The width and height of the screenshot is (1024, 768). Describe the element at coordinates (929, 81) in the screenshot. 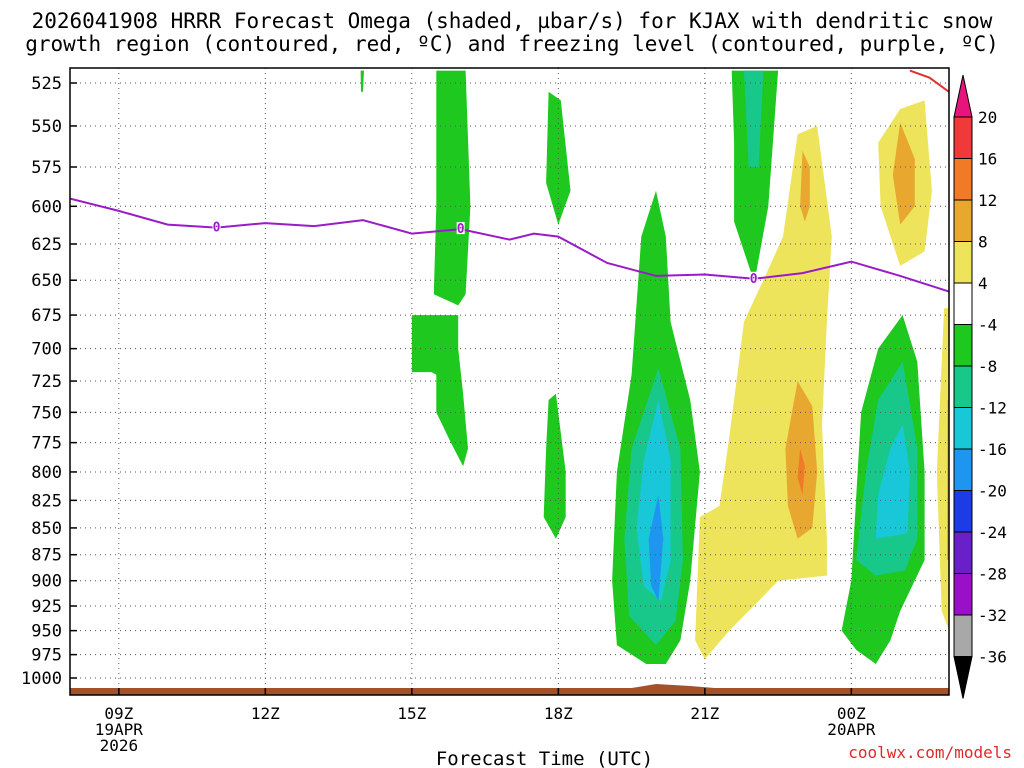

I see `dgz-contour` at that location.